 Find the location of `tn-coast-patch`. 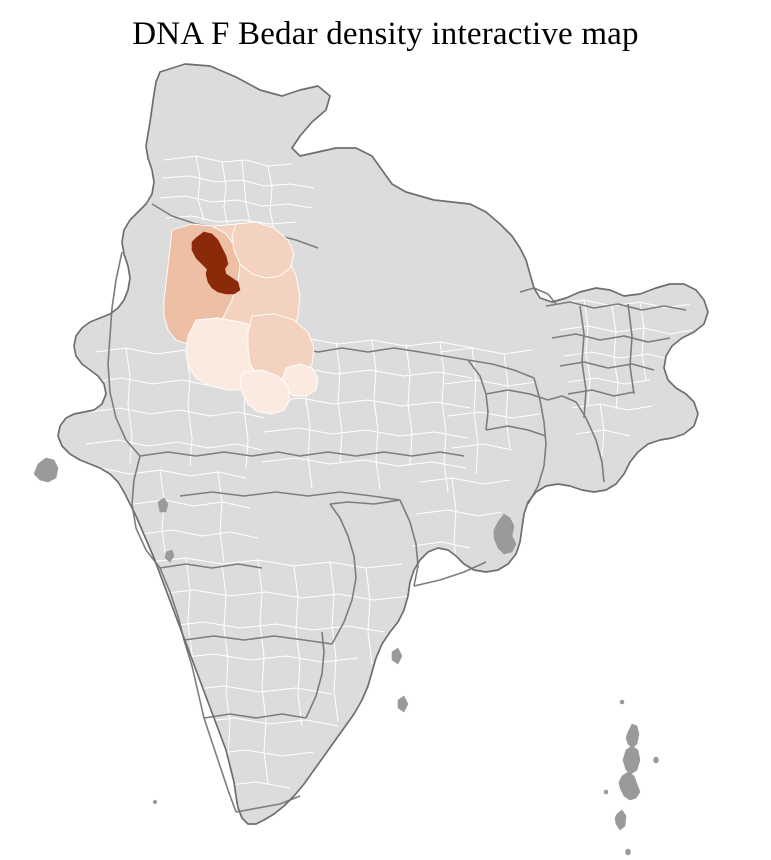

tn-coast-patch is located at coordinates (403, 704).